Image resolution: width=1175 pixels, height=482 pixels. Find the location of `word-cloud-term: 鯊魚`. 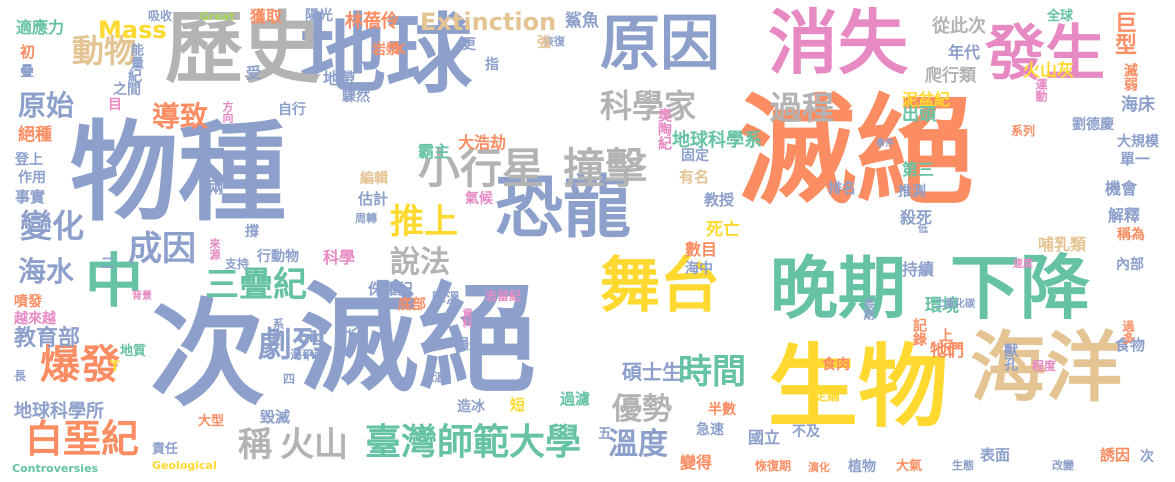

word-cloud-term: 鯊魚 is located at coordinates (582, 21).